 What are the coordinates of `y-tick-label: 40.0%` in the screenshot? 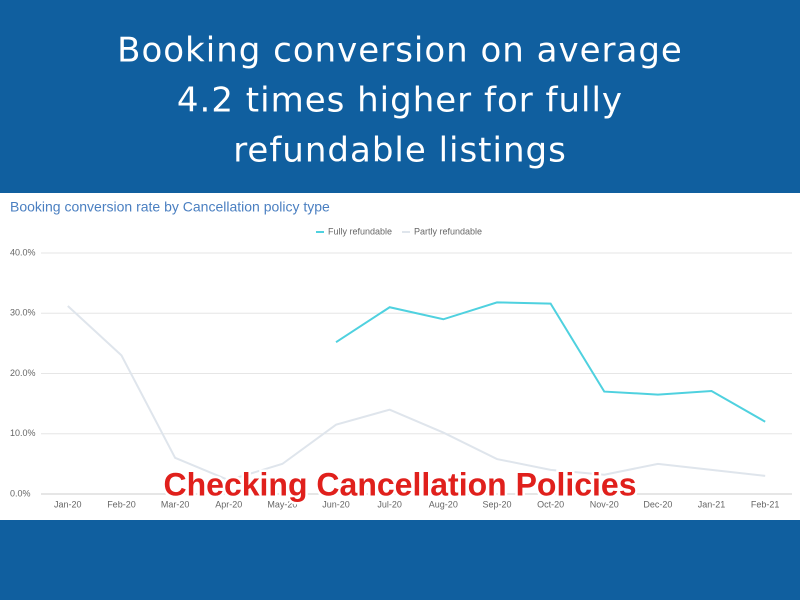 It's located at (23, 252).